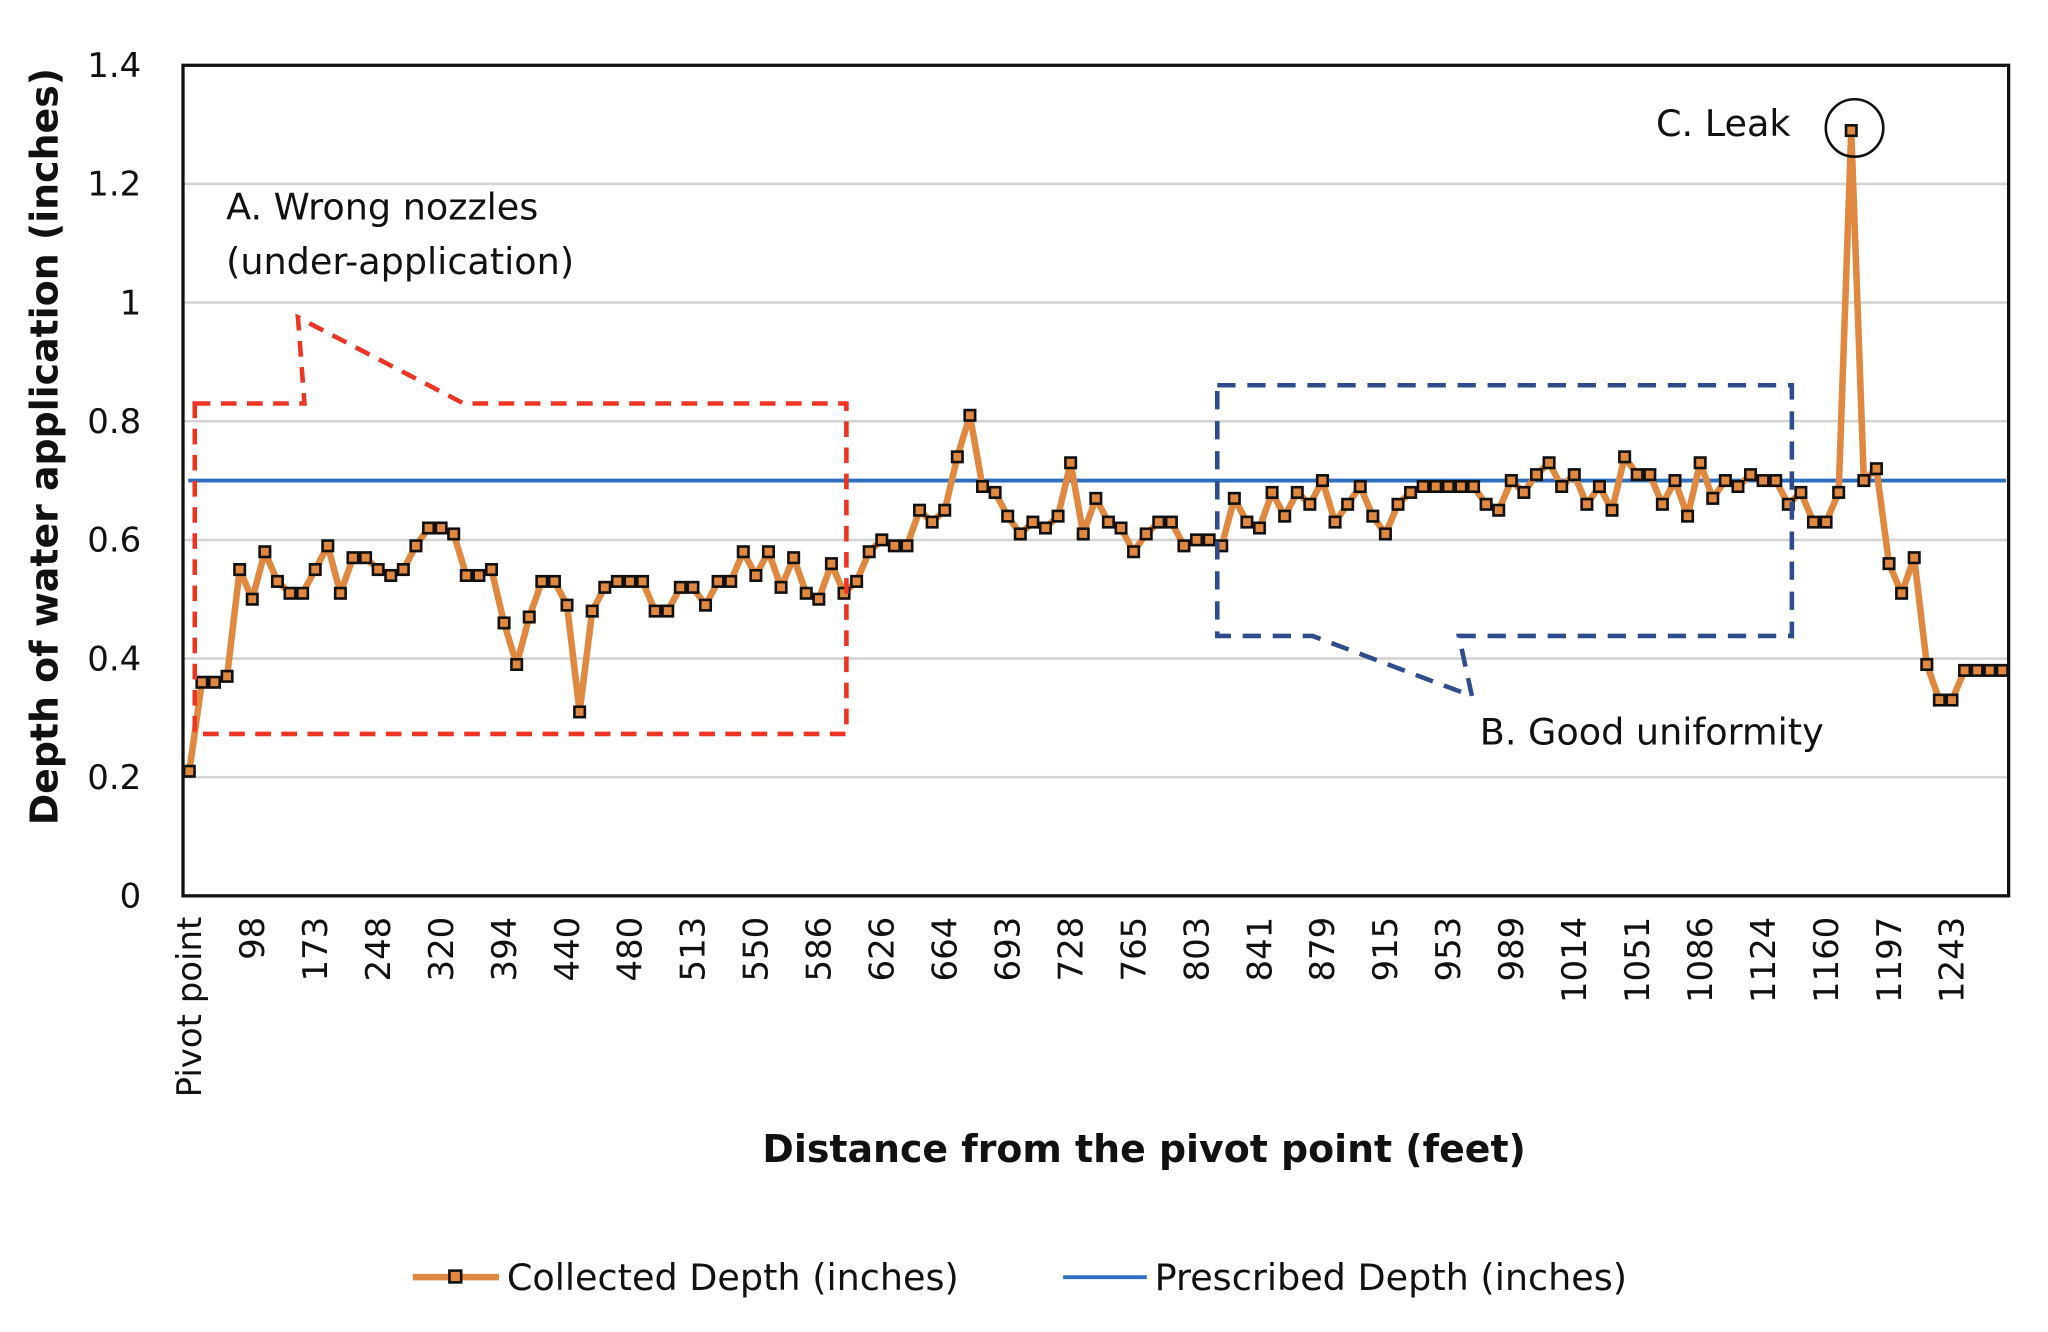  I want to click on x-tick-label: 803, so click(1197, 949).